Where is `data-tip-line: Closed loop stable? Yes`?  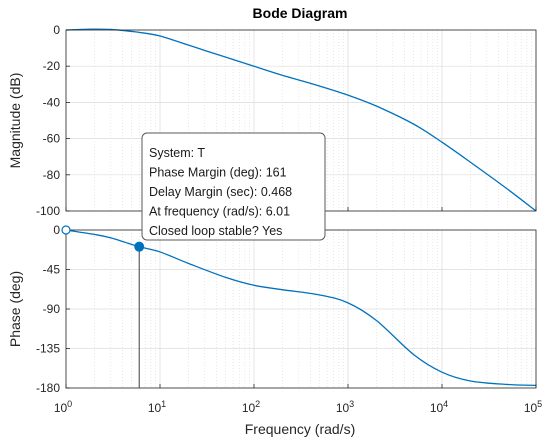 data-tip-line: Closed loop stable? Yes is located at coordinates (215, 231).